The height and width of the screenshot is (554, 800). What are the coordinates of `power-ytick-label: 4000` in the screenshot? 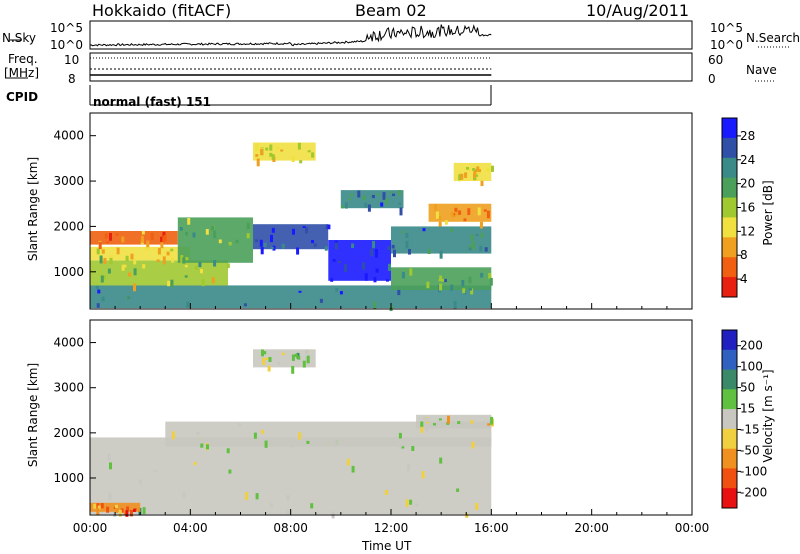 It's located at (68, 136).